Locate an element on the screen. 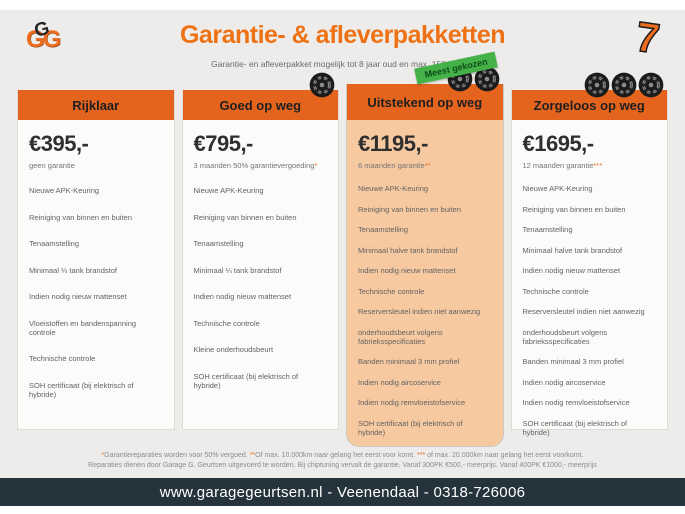 Image resolution: width=685 pixels, height=514 pixels. package-price: €1695,- is located at coordinates (558, 143).